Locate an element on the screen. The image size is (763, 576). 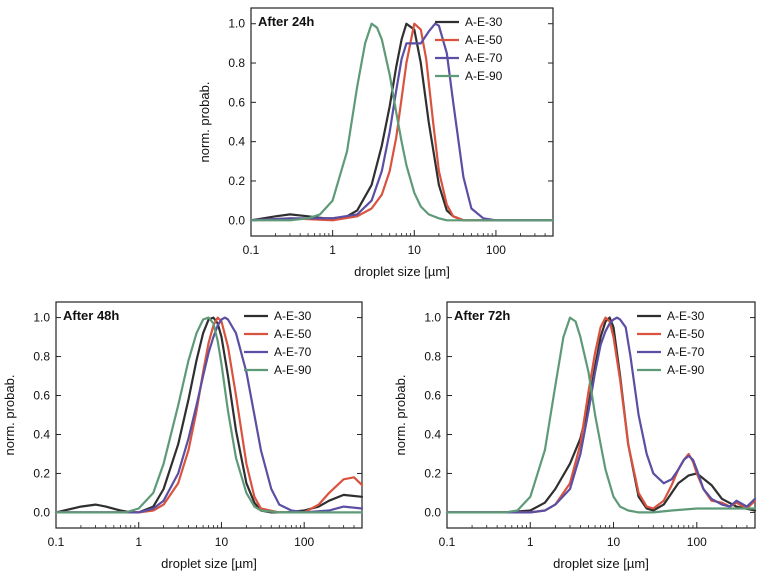
panel-title: After 24h is located at coordinates (286, 21).